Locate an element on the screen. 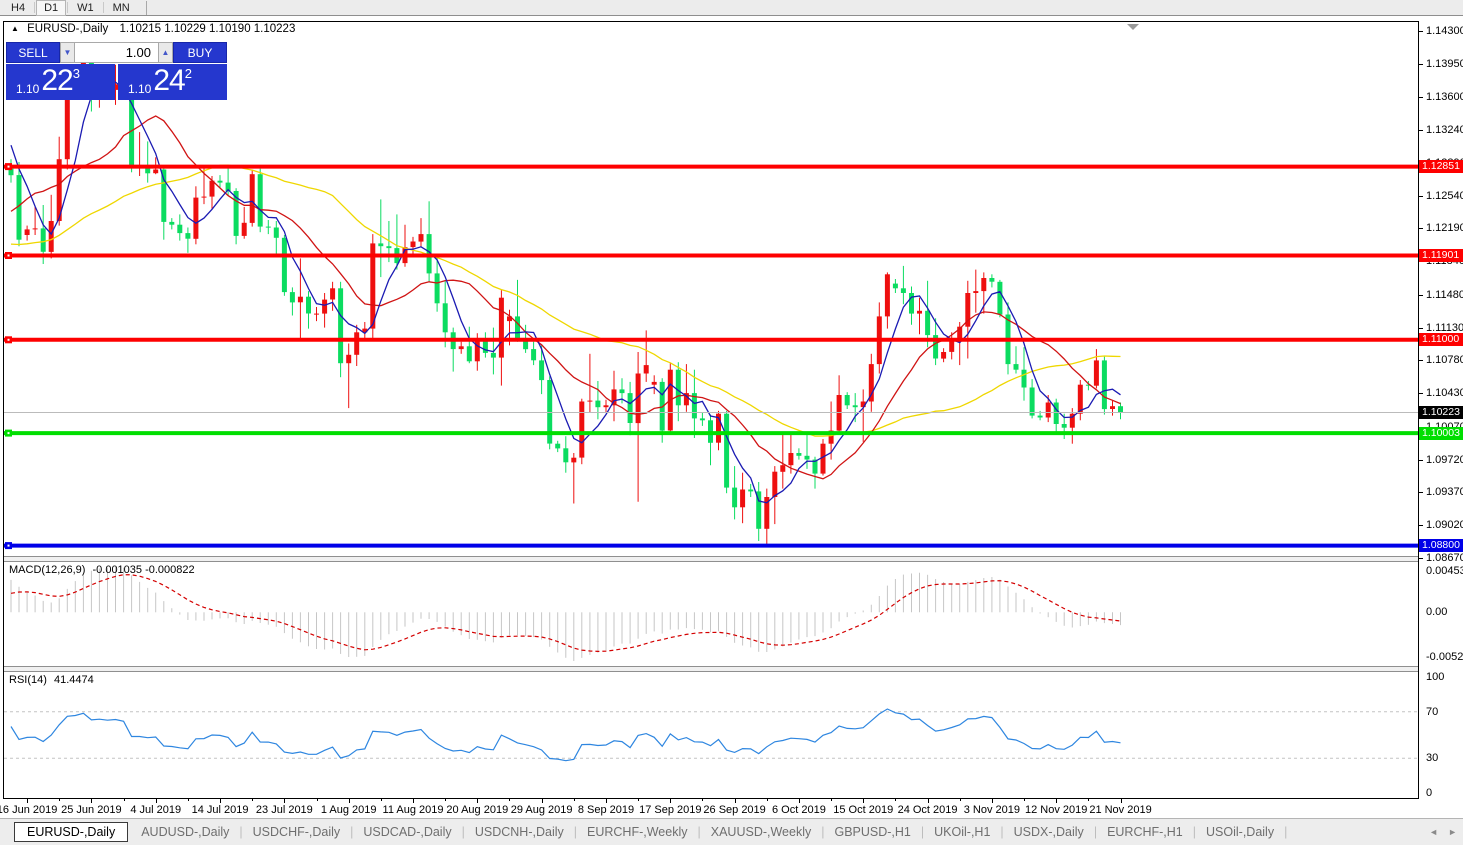 The image size is (1463, 845). price-tick-label: 1.12190 is located at coordinates (1444, 228).